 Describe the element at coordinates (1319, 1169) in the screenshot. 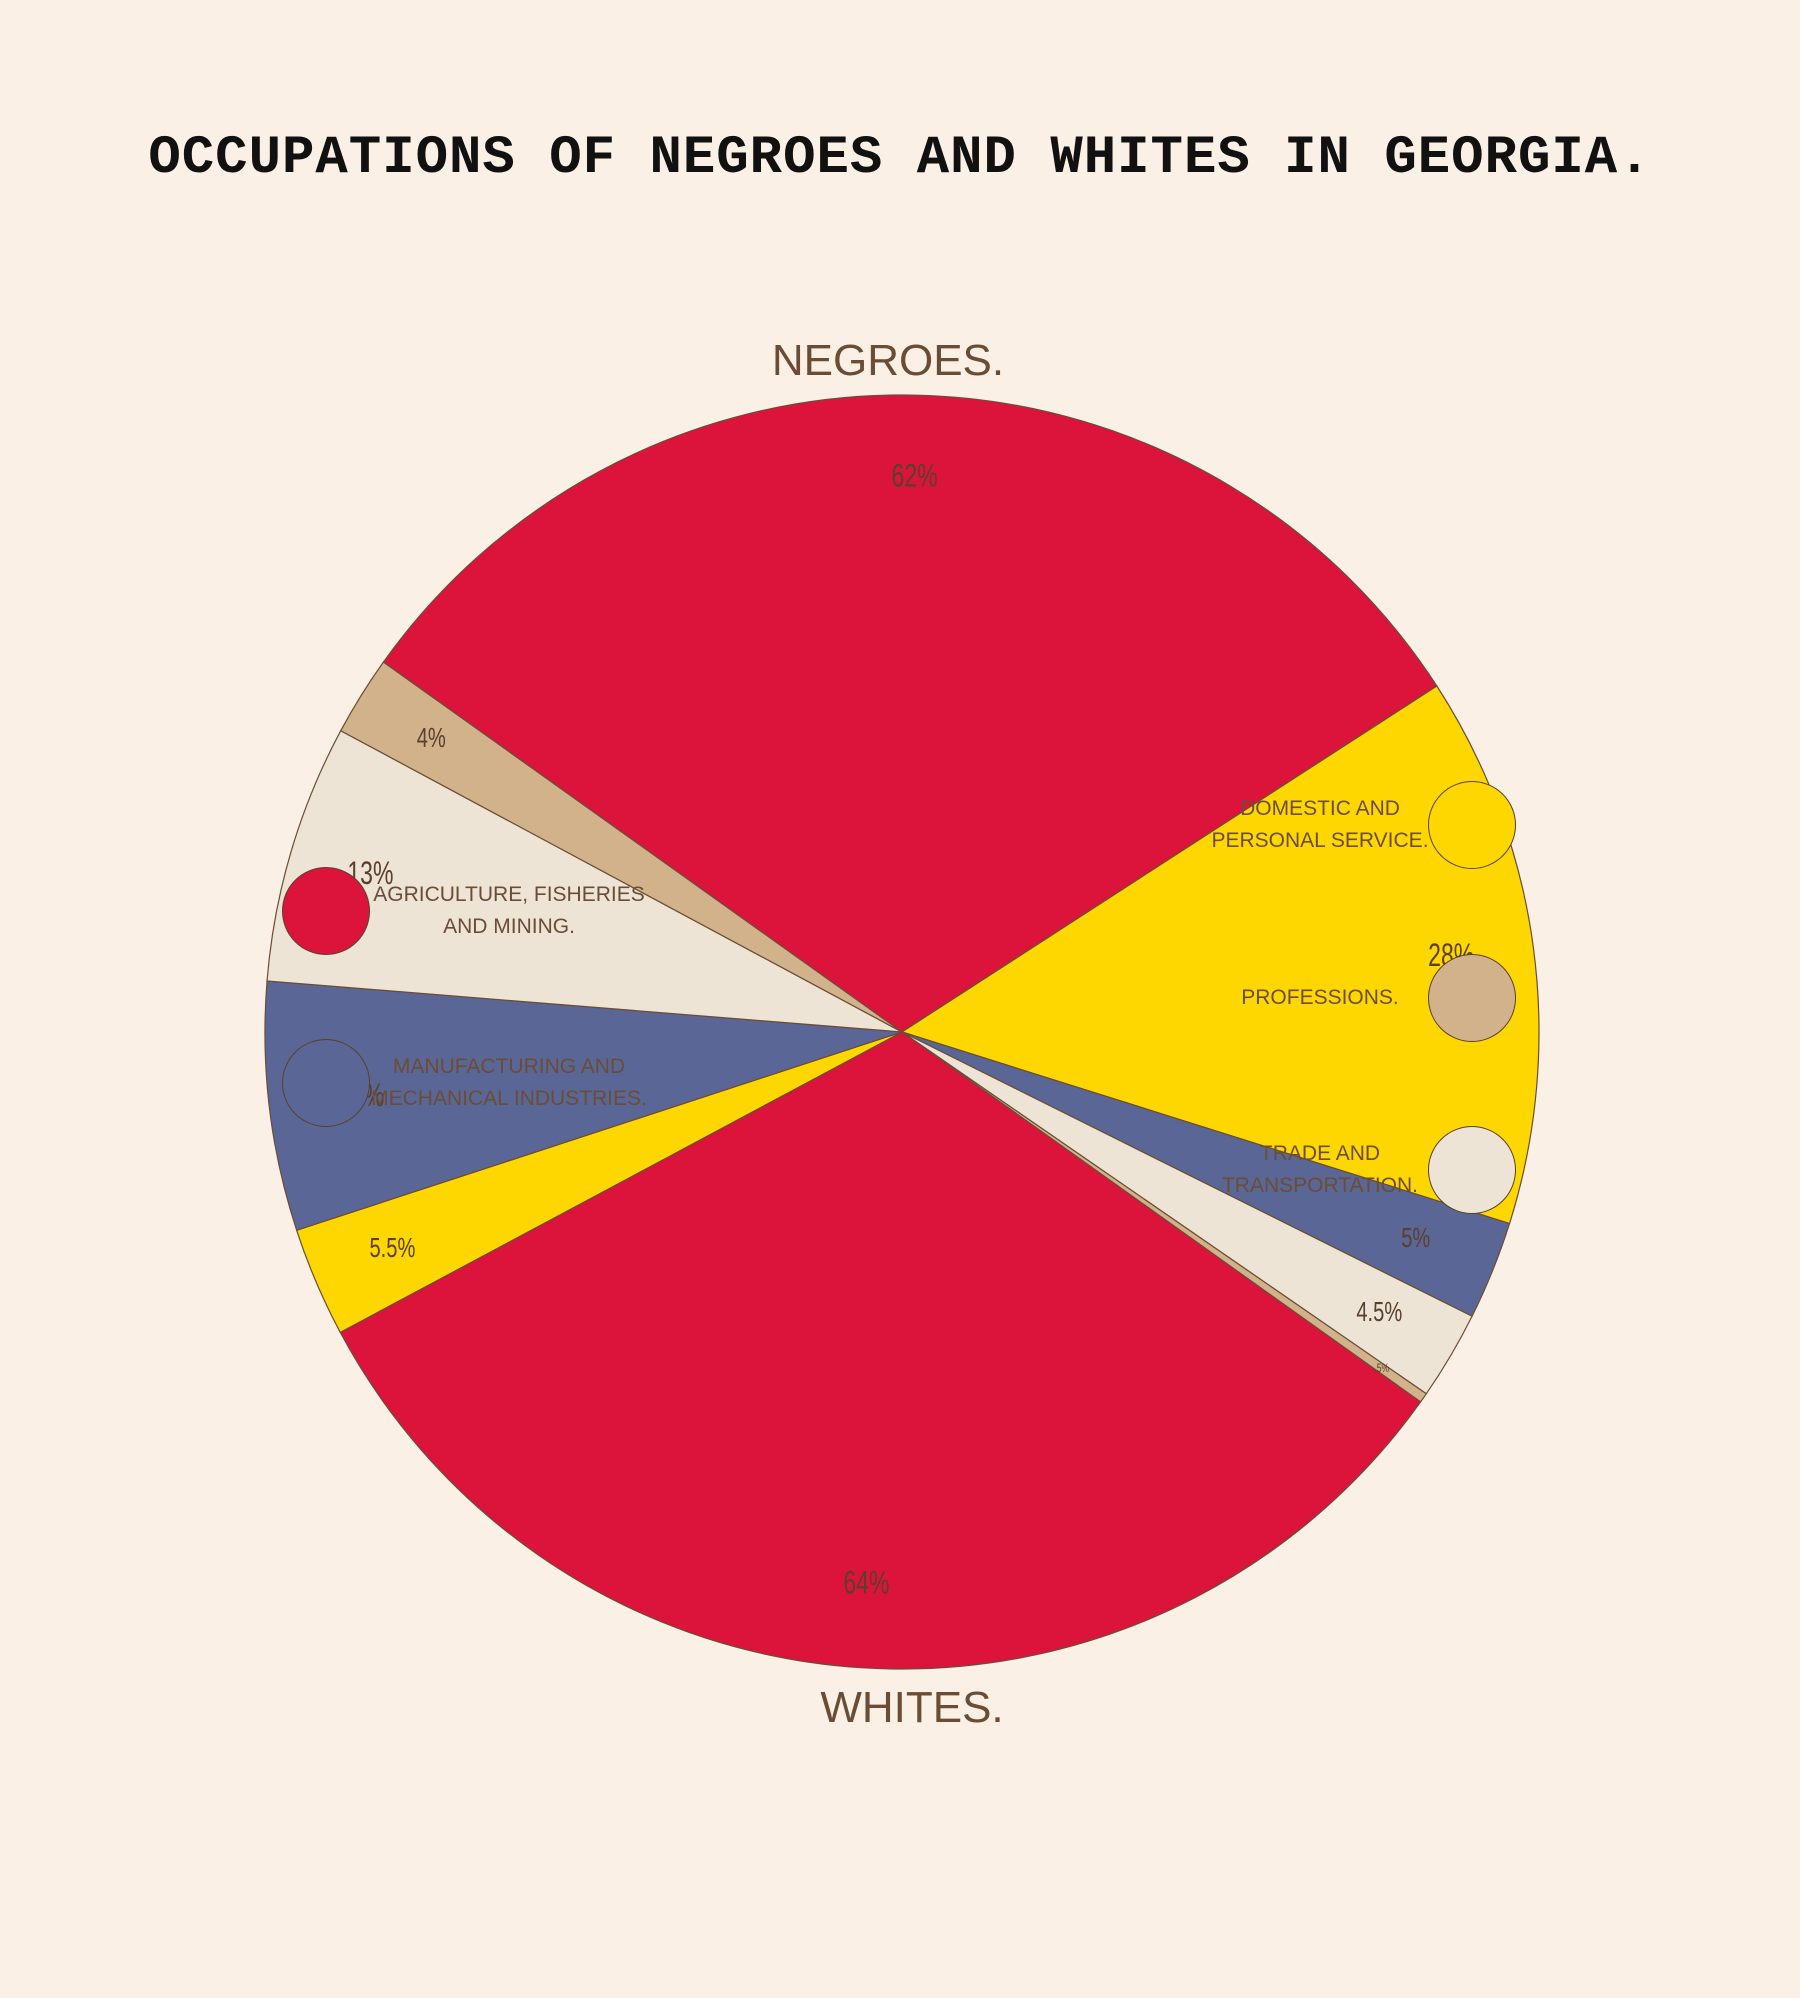

I see `legend-label-trade: TRADE AND TRANSPORTATION.` at that location.